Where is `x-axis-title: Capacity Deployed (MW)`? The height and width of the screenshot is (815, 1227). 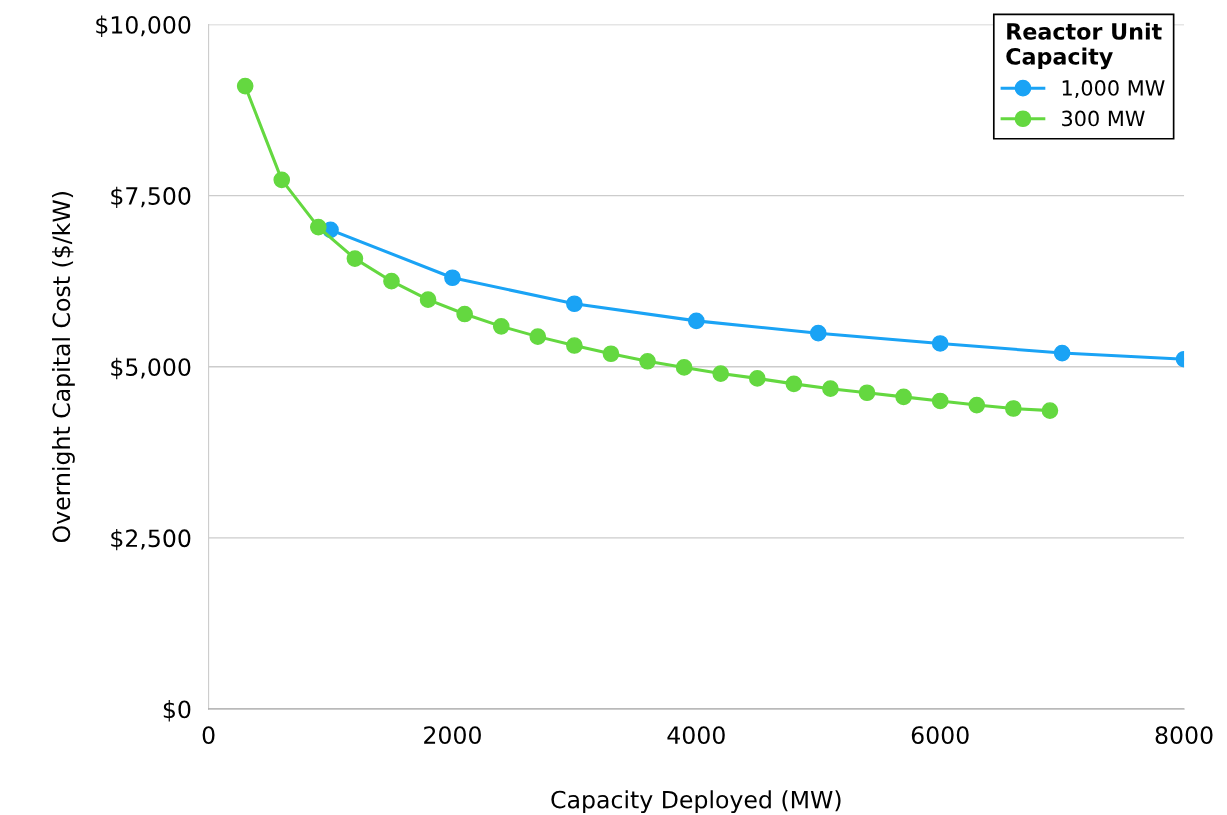 x-axis-title: Capacity Deployed (MW) is located at coordinates (696, 802).